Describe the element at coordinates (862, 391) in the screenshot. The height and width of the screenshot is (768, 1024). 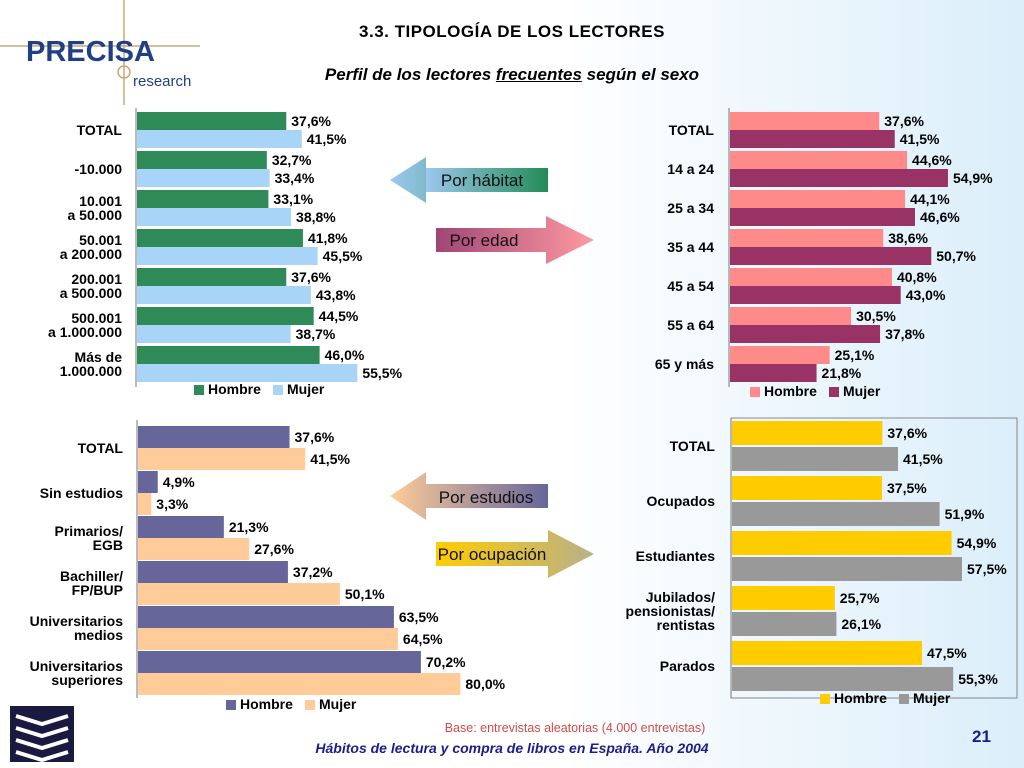
I see `edad-legend-label: Mujer` at that location.